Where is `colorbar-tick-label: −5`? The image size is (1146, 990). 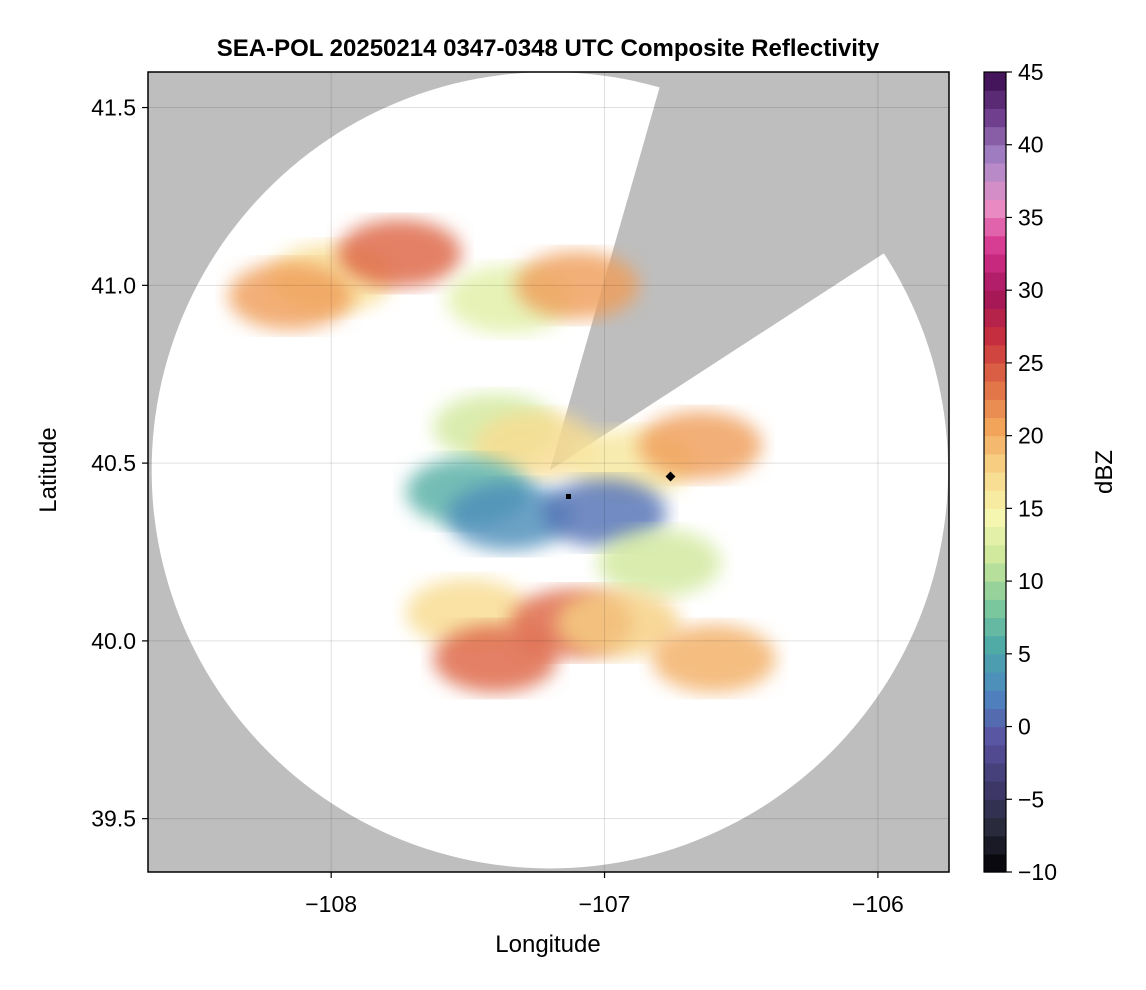
colorbar-tick-label: −5 is located at coordinates (1031, 799).